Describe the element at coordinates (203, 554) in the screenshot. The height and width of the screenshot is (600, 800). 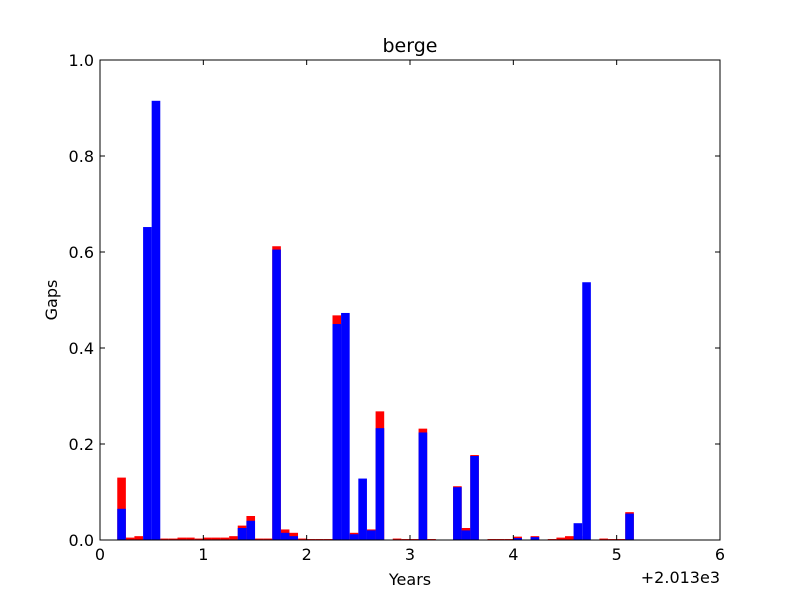
I see `x-tick-label: 1` at that location.